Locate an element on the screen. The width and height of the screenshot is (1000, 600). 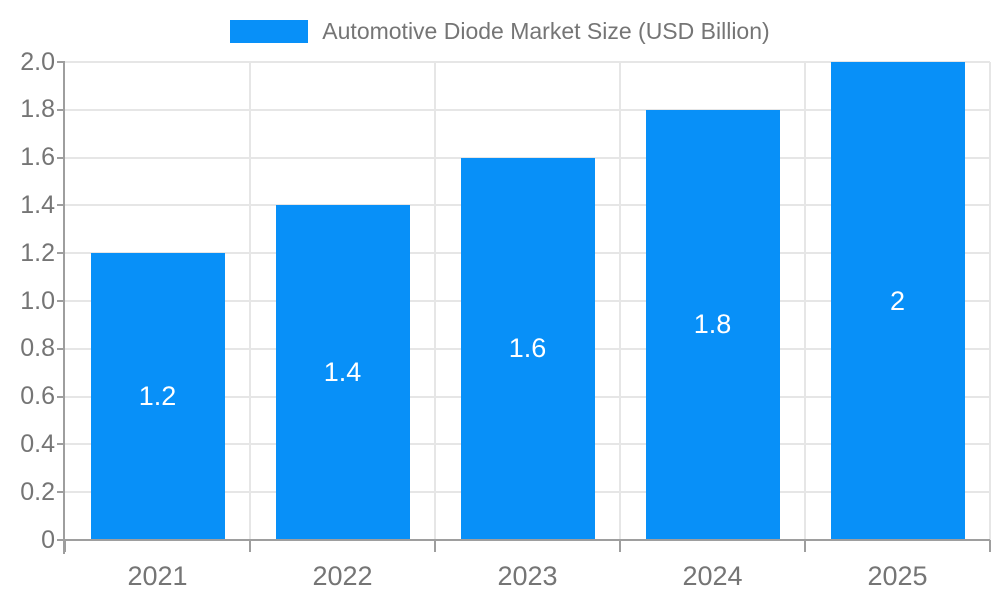
bar-value-label: 1.2 is located at coordinates (157, 396).